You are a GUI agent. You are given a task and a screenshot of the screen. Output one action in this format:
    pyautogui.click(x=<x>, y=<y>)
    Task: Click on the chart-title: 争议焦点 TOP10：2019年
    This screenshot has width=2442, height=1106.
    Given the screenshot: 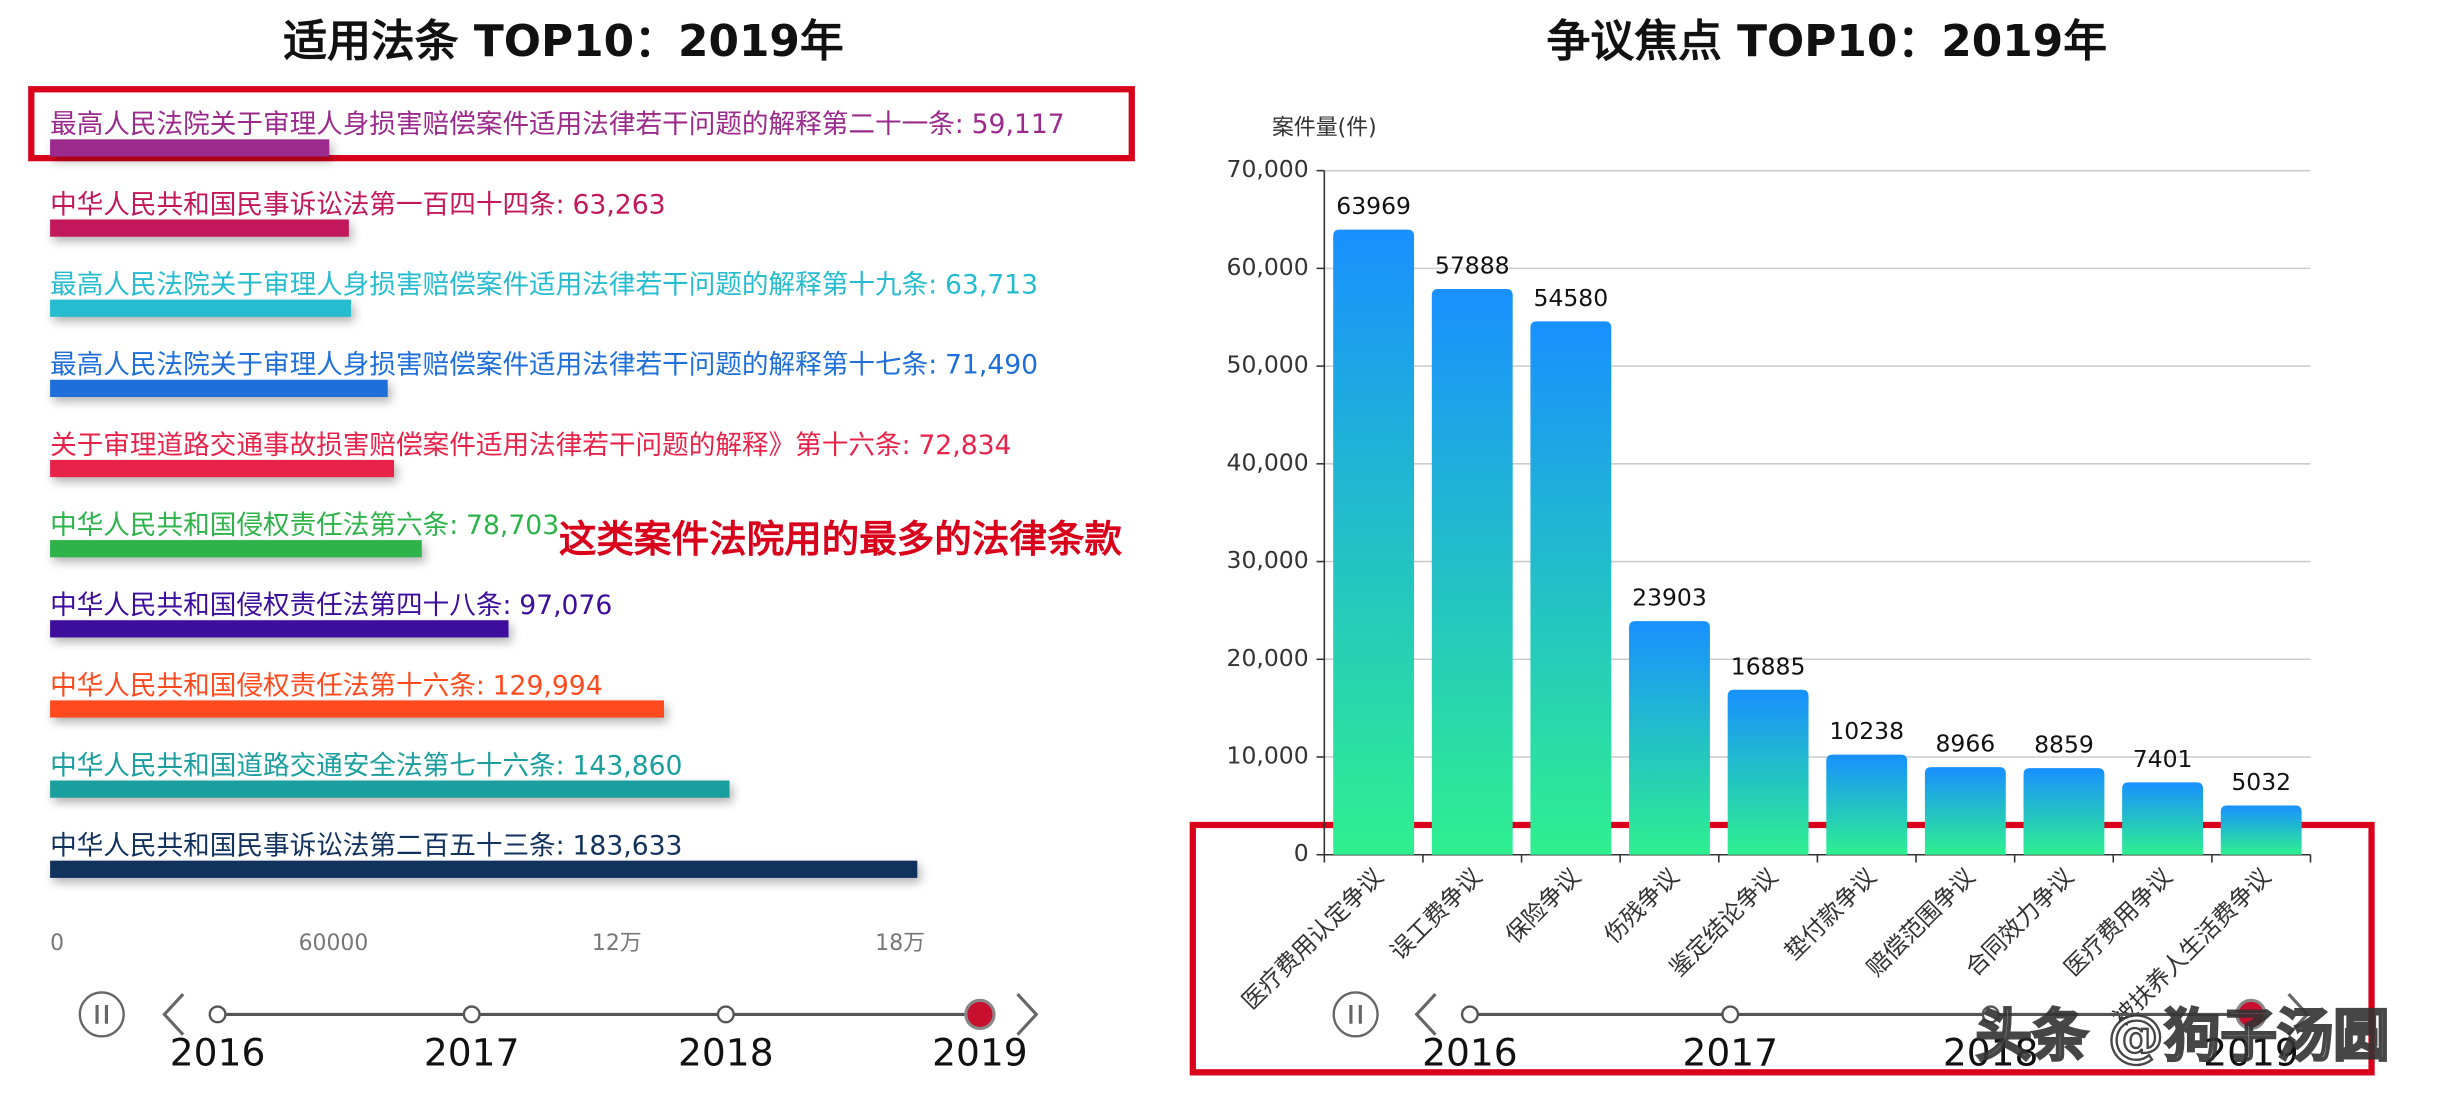 What is the action you would take?
    pyautogui.click(x=1827, y=41)
    